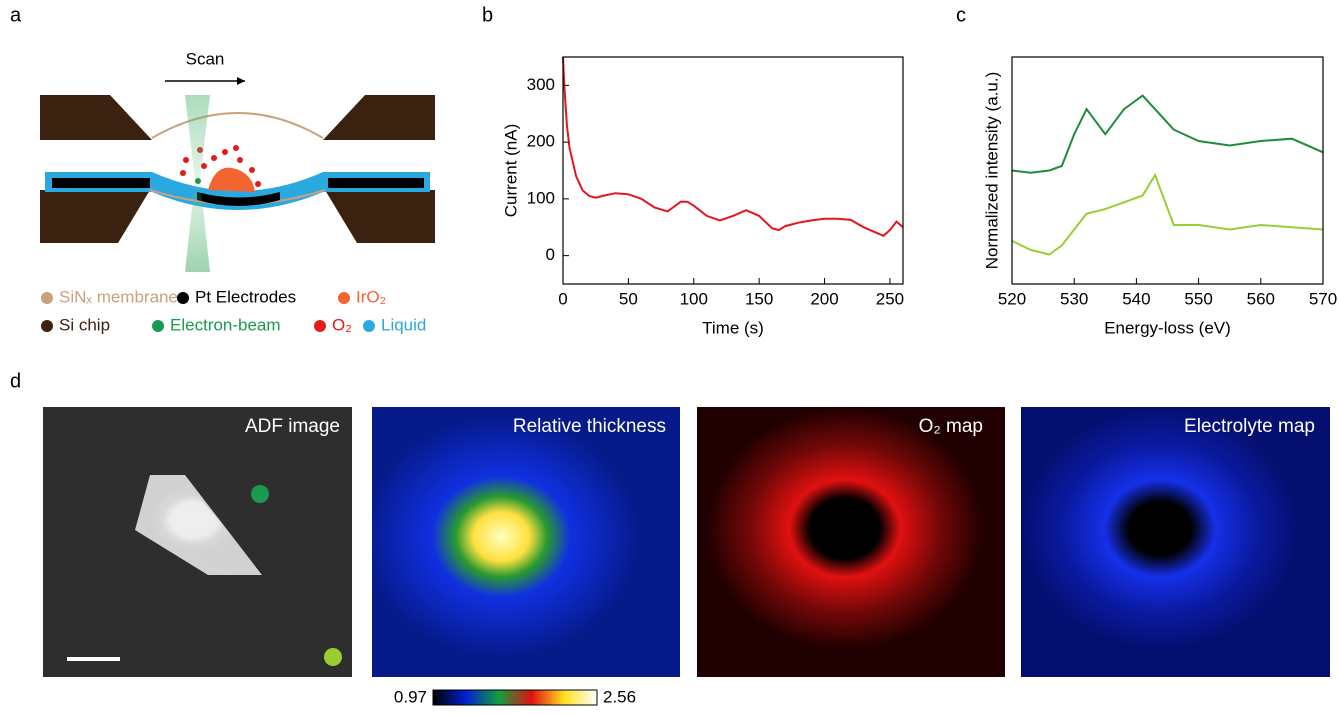  Describe the element at coordinates (890, 298) in the screenshot. I see `x-tick-label: 250` at that location.